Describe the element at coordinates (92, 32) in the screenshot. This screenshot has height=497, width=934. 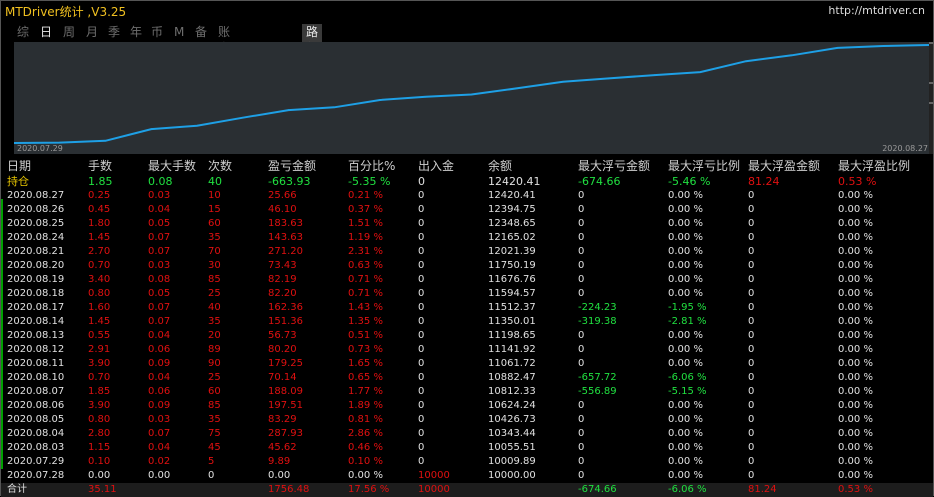
I see `tab-month: 月` at that location.